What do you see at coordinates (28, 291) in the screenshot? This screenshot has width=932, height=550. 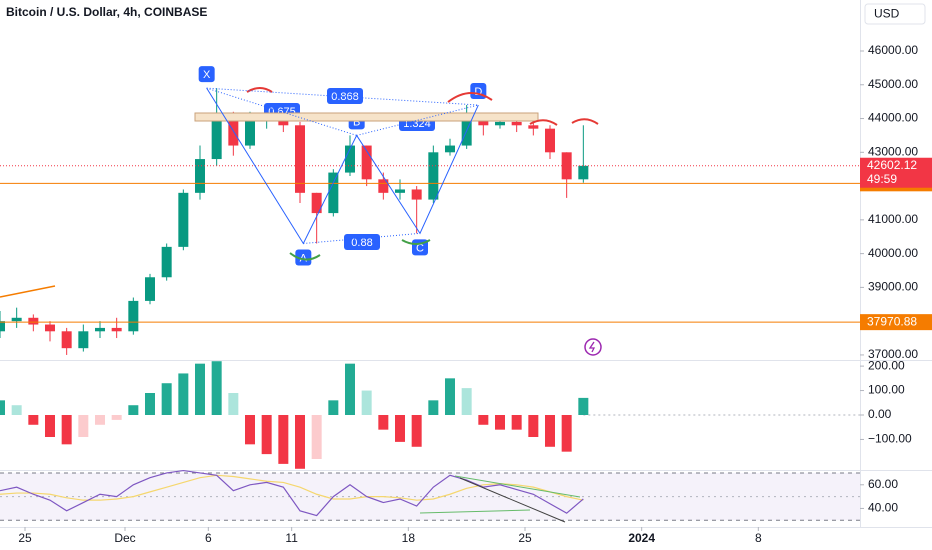 I see `trend-line` at bounding box center [28, 291].